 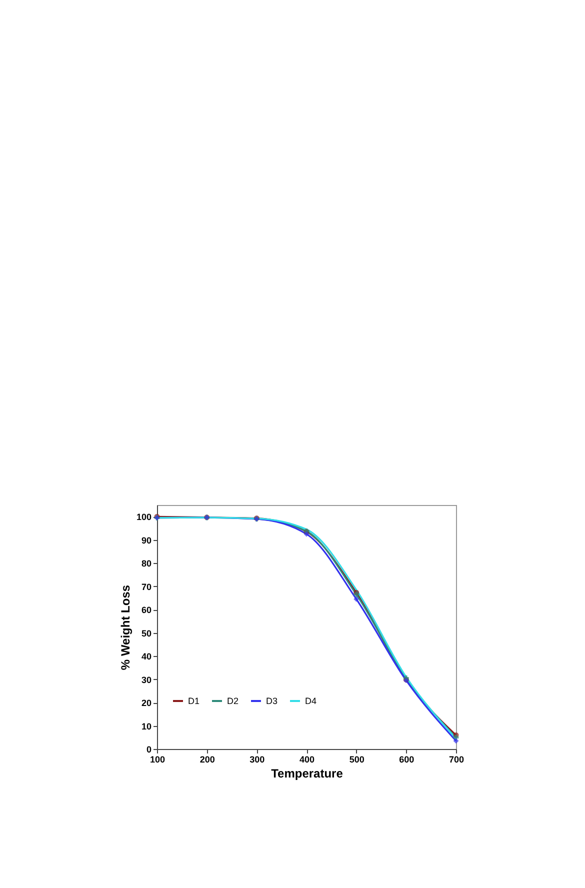 What do you see at coordinates (146, 679) in the screenshot?
I see `y-tick-label: 30` at bounding box center [146, 679].